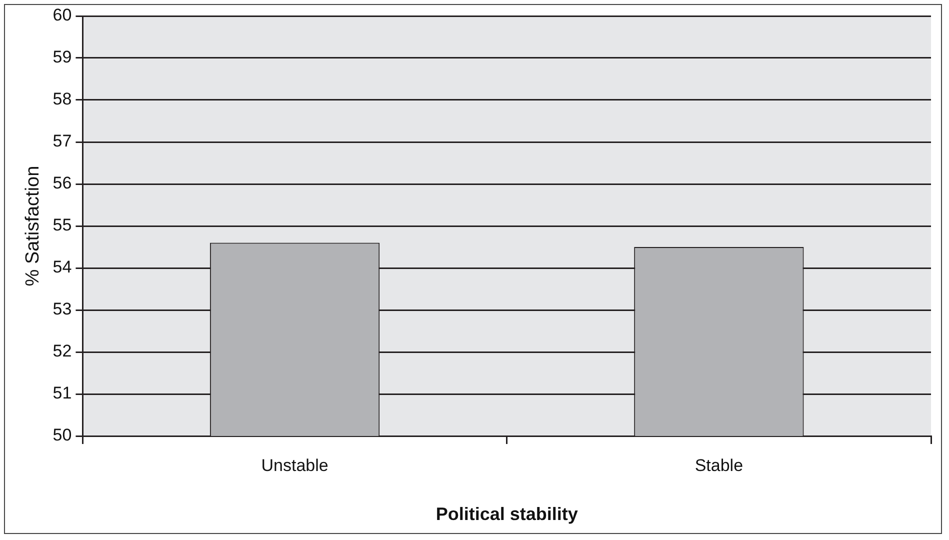 This screenshot has width=949, height=540. Describe the element at coordinates (62, 351) in the screenshot. I see `y-tick-label: 52` at that location.